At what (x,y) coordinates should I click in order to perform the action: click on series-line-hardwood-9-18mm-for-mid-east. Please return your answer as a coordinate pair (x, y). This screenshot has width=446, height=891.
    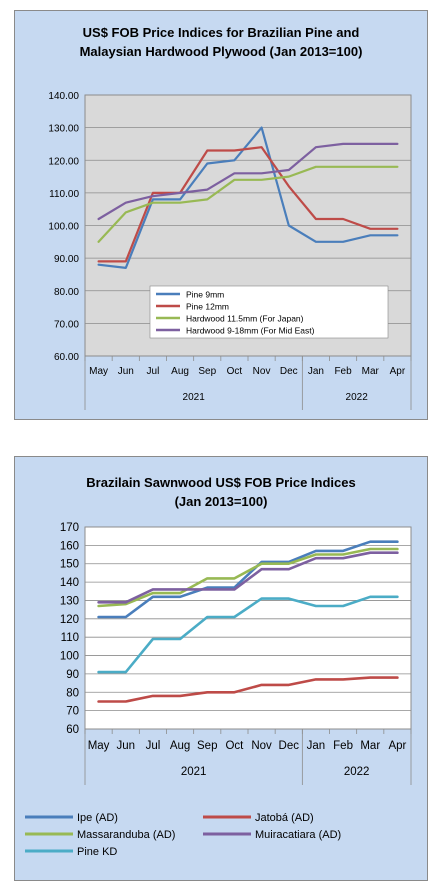
    Looking at the image, I should click on (248, 181).